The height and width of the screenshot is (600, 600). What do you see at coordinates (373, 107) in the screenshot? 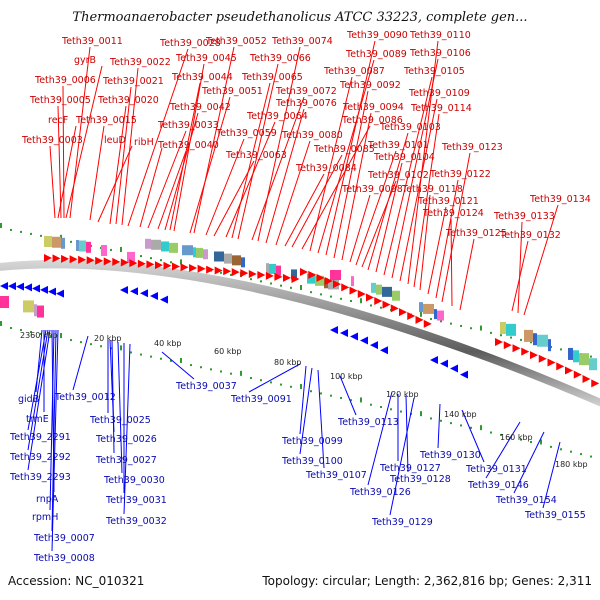
I see `forward-gene-label: Teth39_0094` at bounding box center [373, 107].